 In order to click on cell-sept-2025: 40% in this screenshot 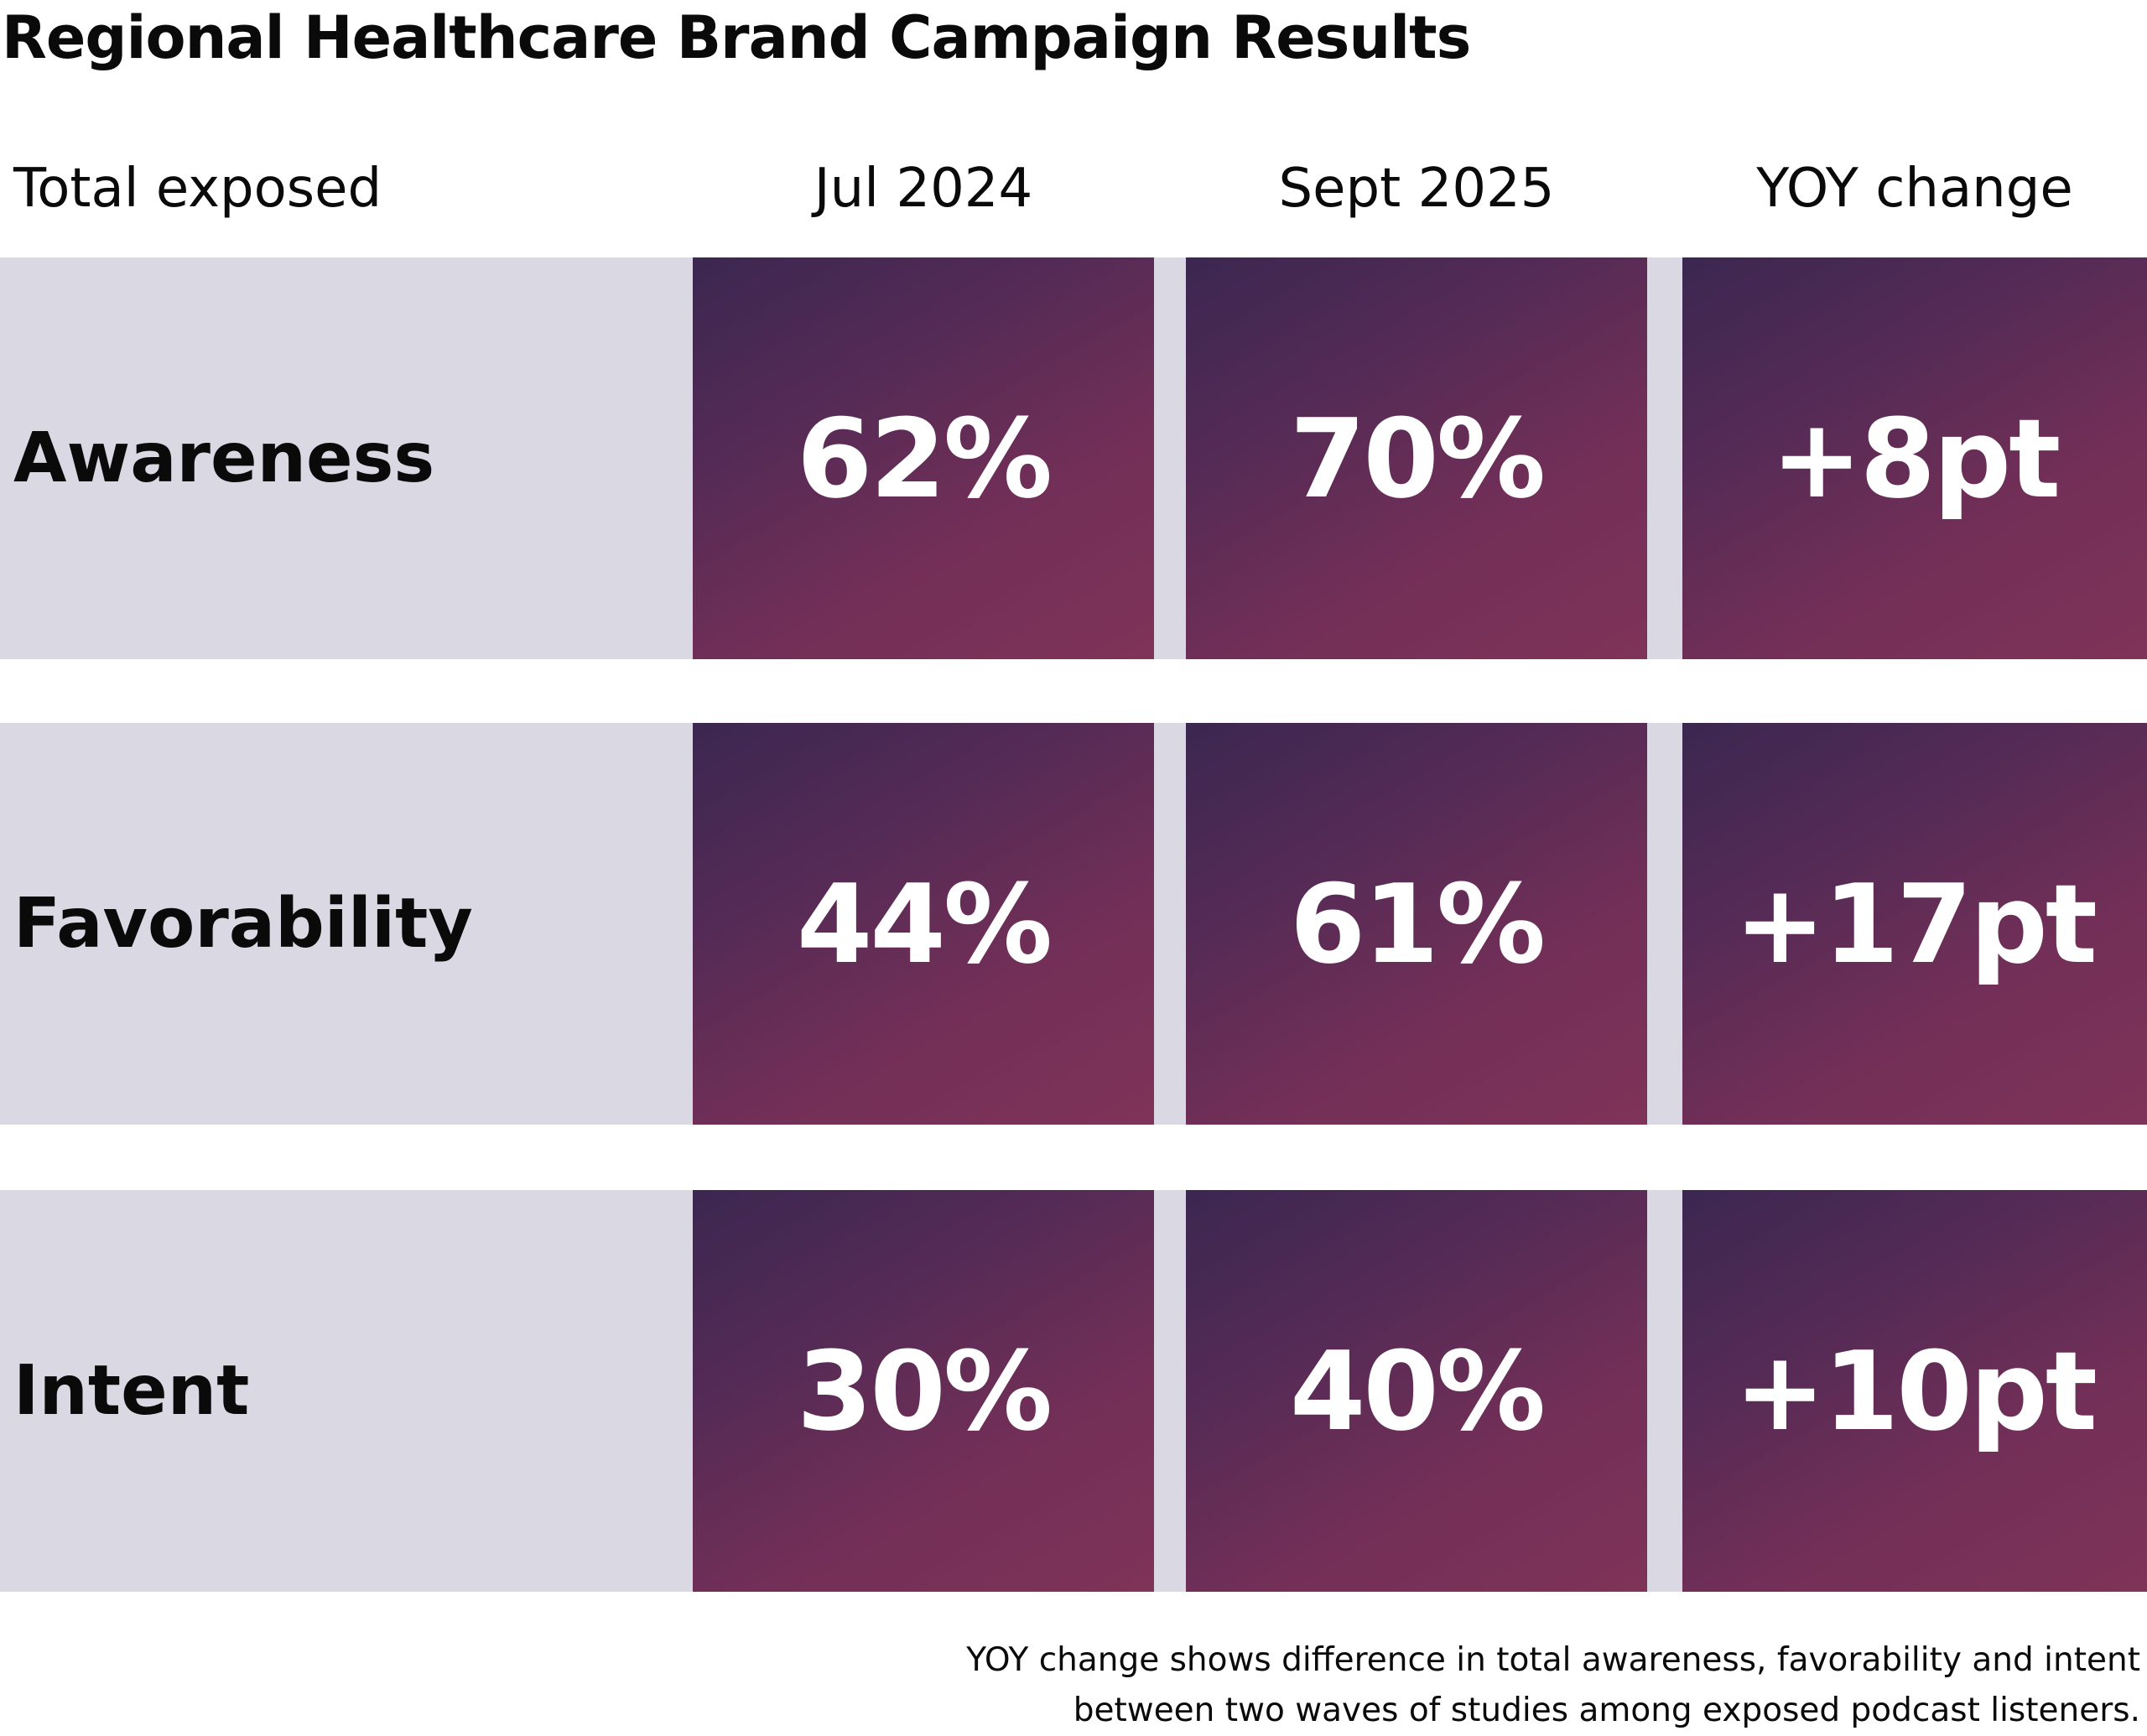, I will do `click(1416, 1391)`.